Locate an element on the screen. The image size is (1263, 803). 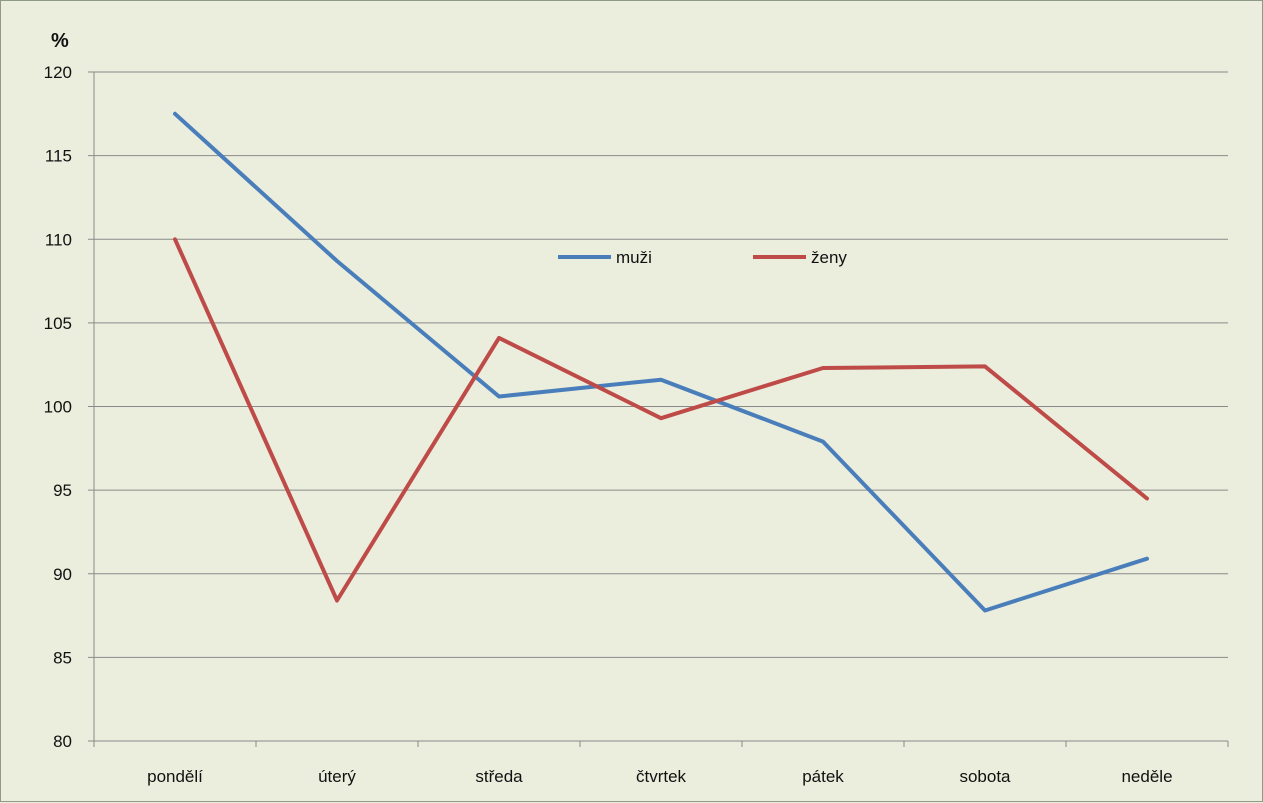
x-tick-label: pondělí is located at coordinates (175, 776).